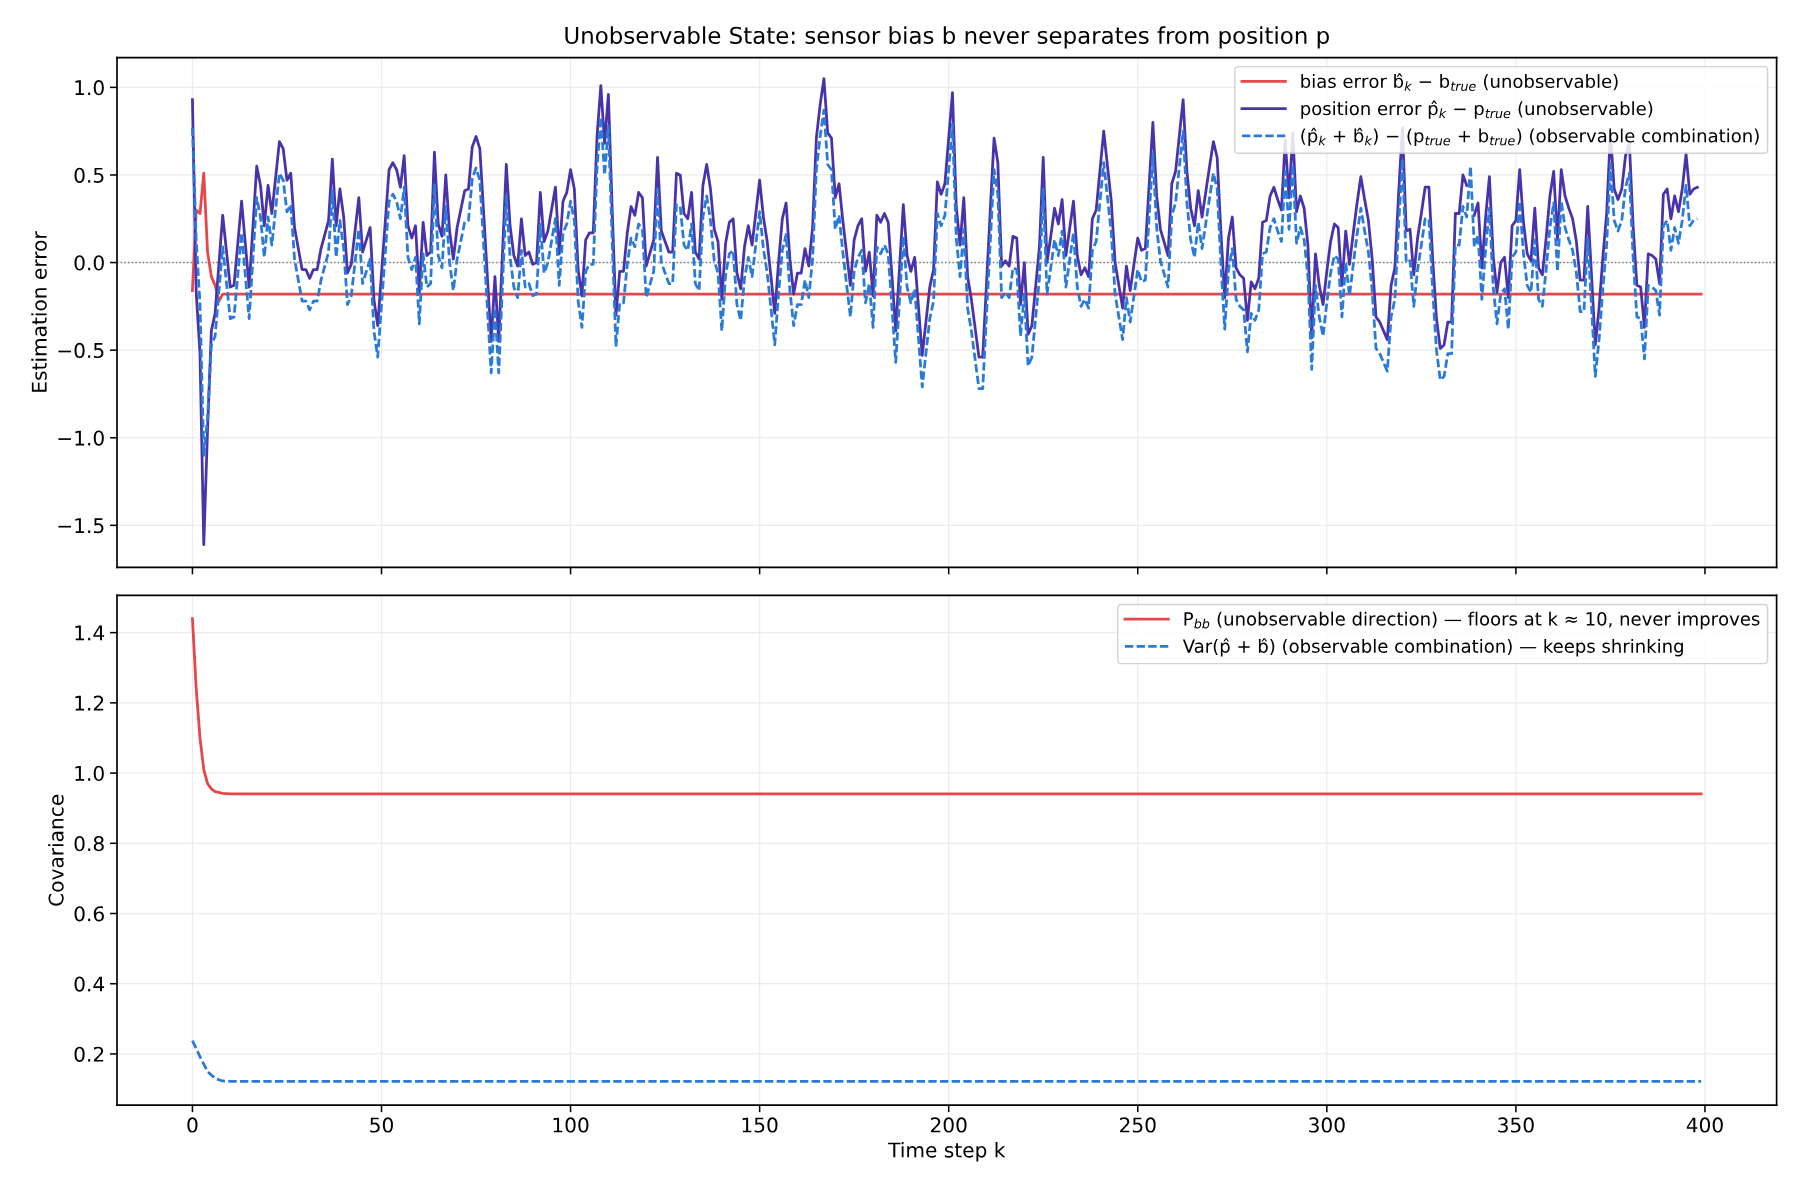 The image size is (1800, 1200). Describe the element at coordinates (571, 1125) in the screenshot. I see `x-tick-label: 100` at that location.